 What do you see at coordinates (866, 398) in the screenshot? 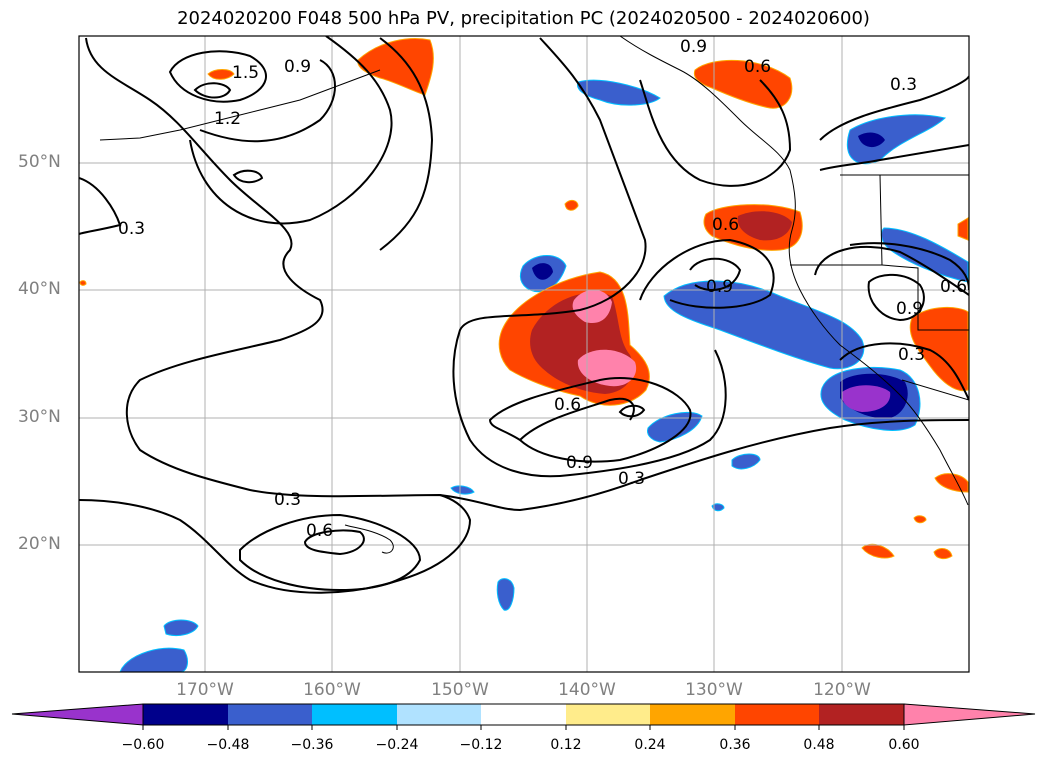
I see `neg-area-socal-purple` at bounding box center [866, 398].